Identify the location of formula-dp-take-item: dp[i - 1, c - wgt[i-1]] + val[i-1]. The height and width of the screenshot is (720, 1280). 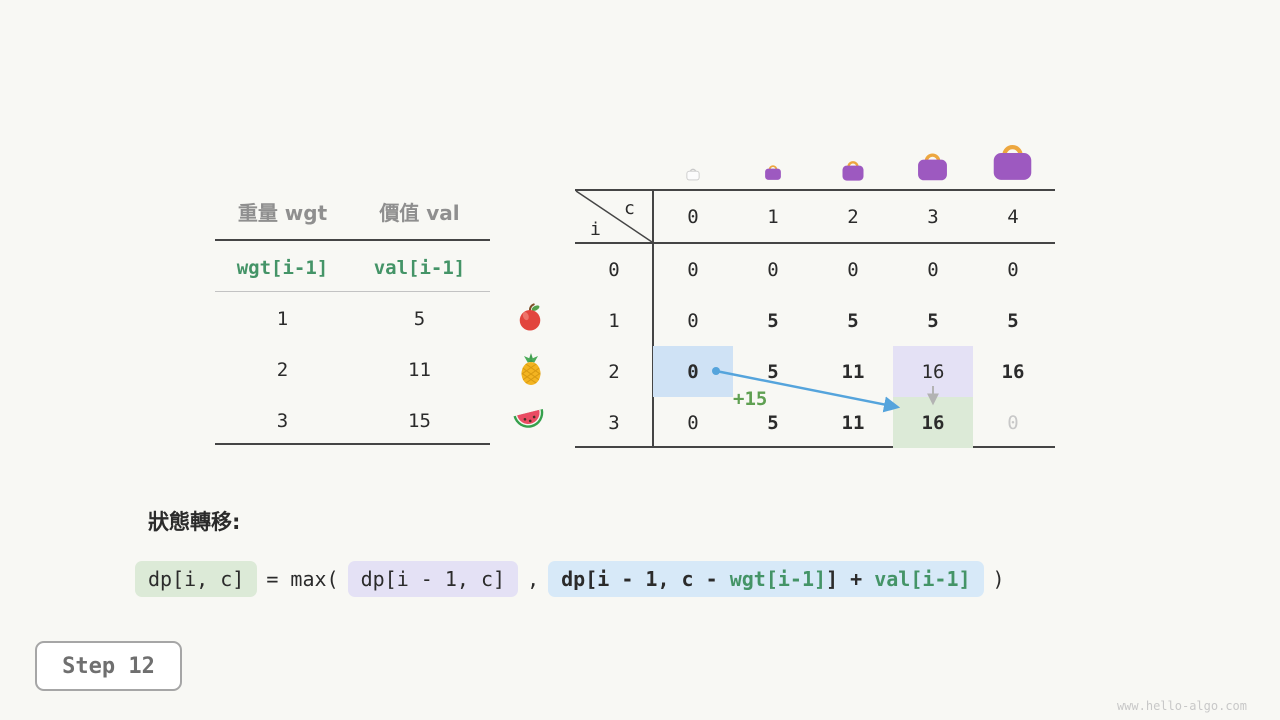
(766, 579).